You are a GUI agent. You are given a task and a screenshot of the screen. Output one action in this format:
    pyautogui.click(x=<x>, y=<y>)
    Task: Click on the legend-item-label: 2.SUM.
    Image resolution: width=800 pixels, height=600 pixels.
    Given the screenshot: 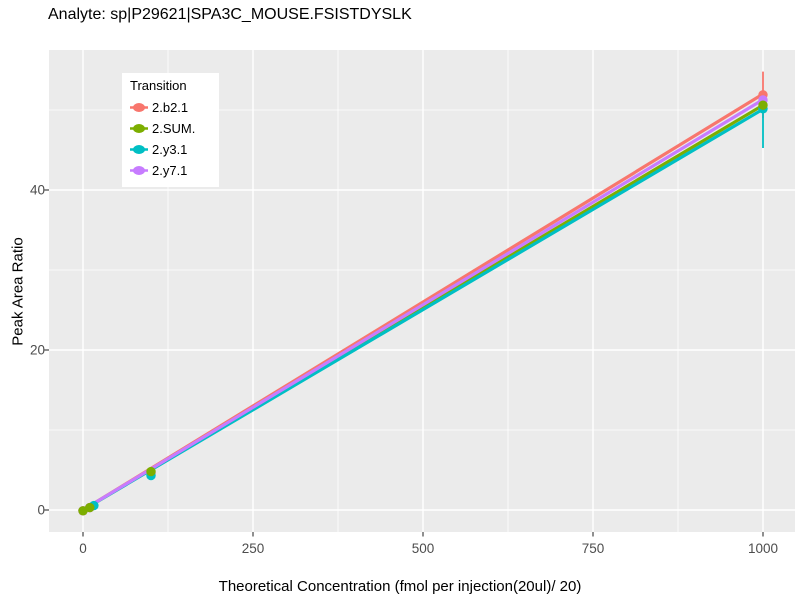 What is the action you would take?
    pyautogui.click(x=174, y=128)
    